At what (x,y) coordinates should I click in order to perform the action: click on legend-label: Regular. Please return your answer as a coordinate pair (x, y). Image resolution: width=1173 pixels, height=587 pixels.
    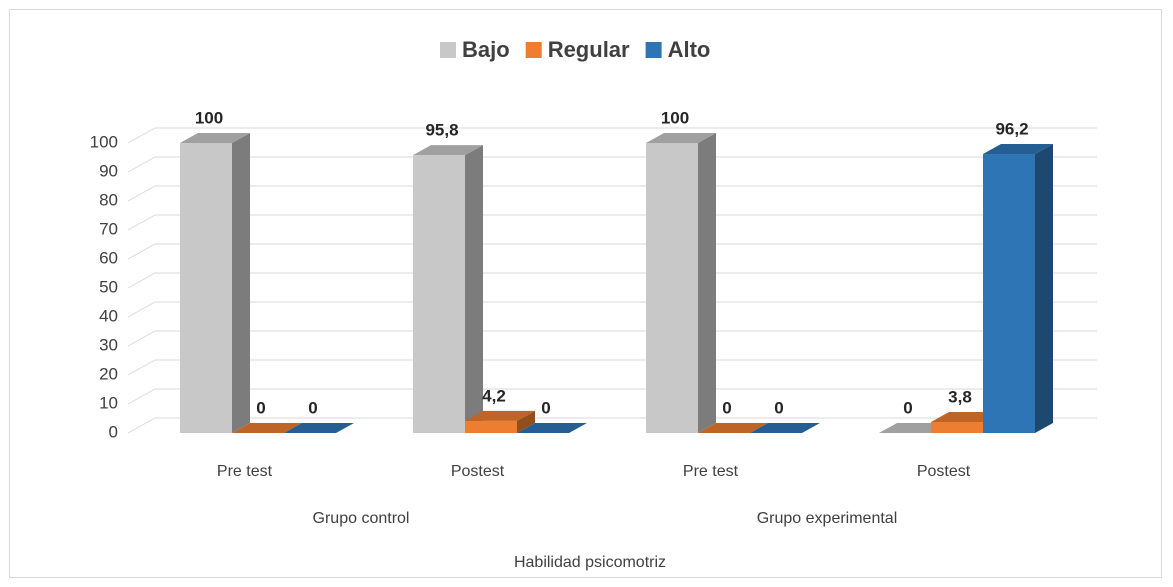
    Looking at the image, I should click on (589, 49).